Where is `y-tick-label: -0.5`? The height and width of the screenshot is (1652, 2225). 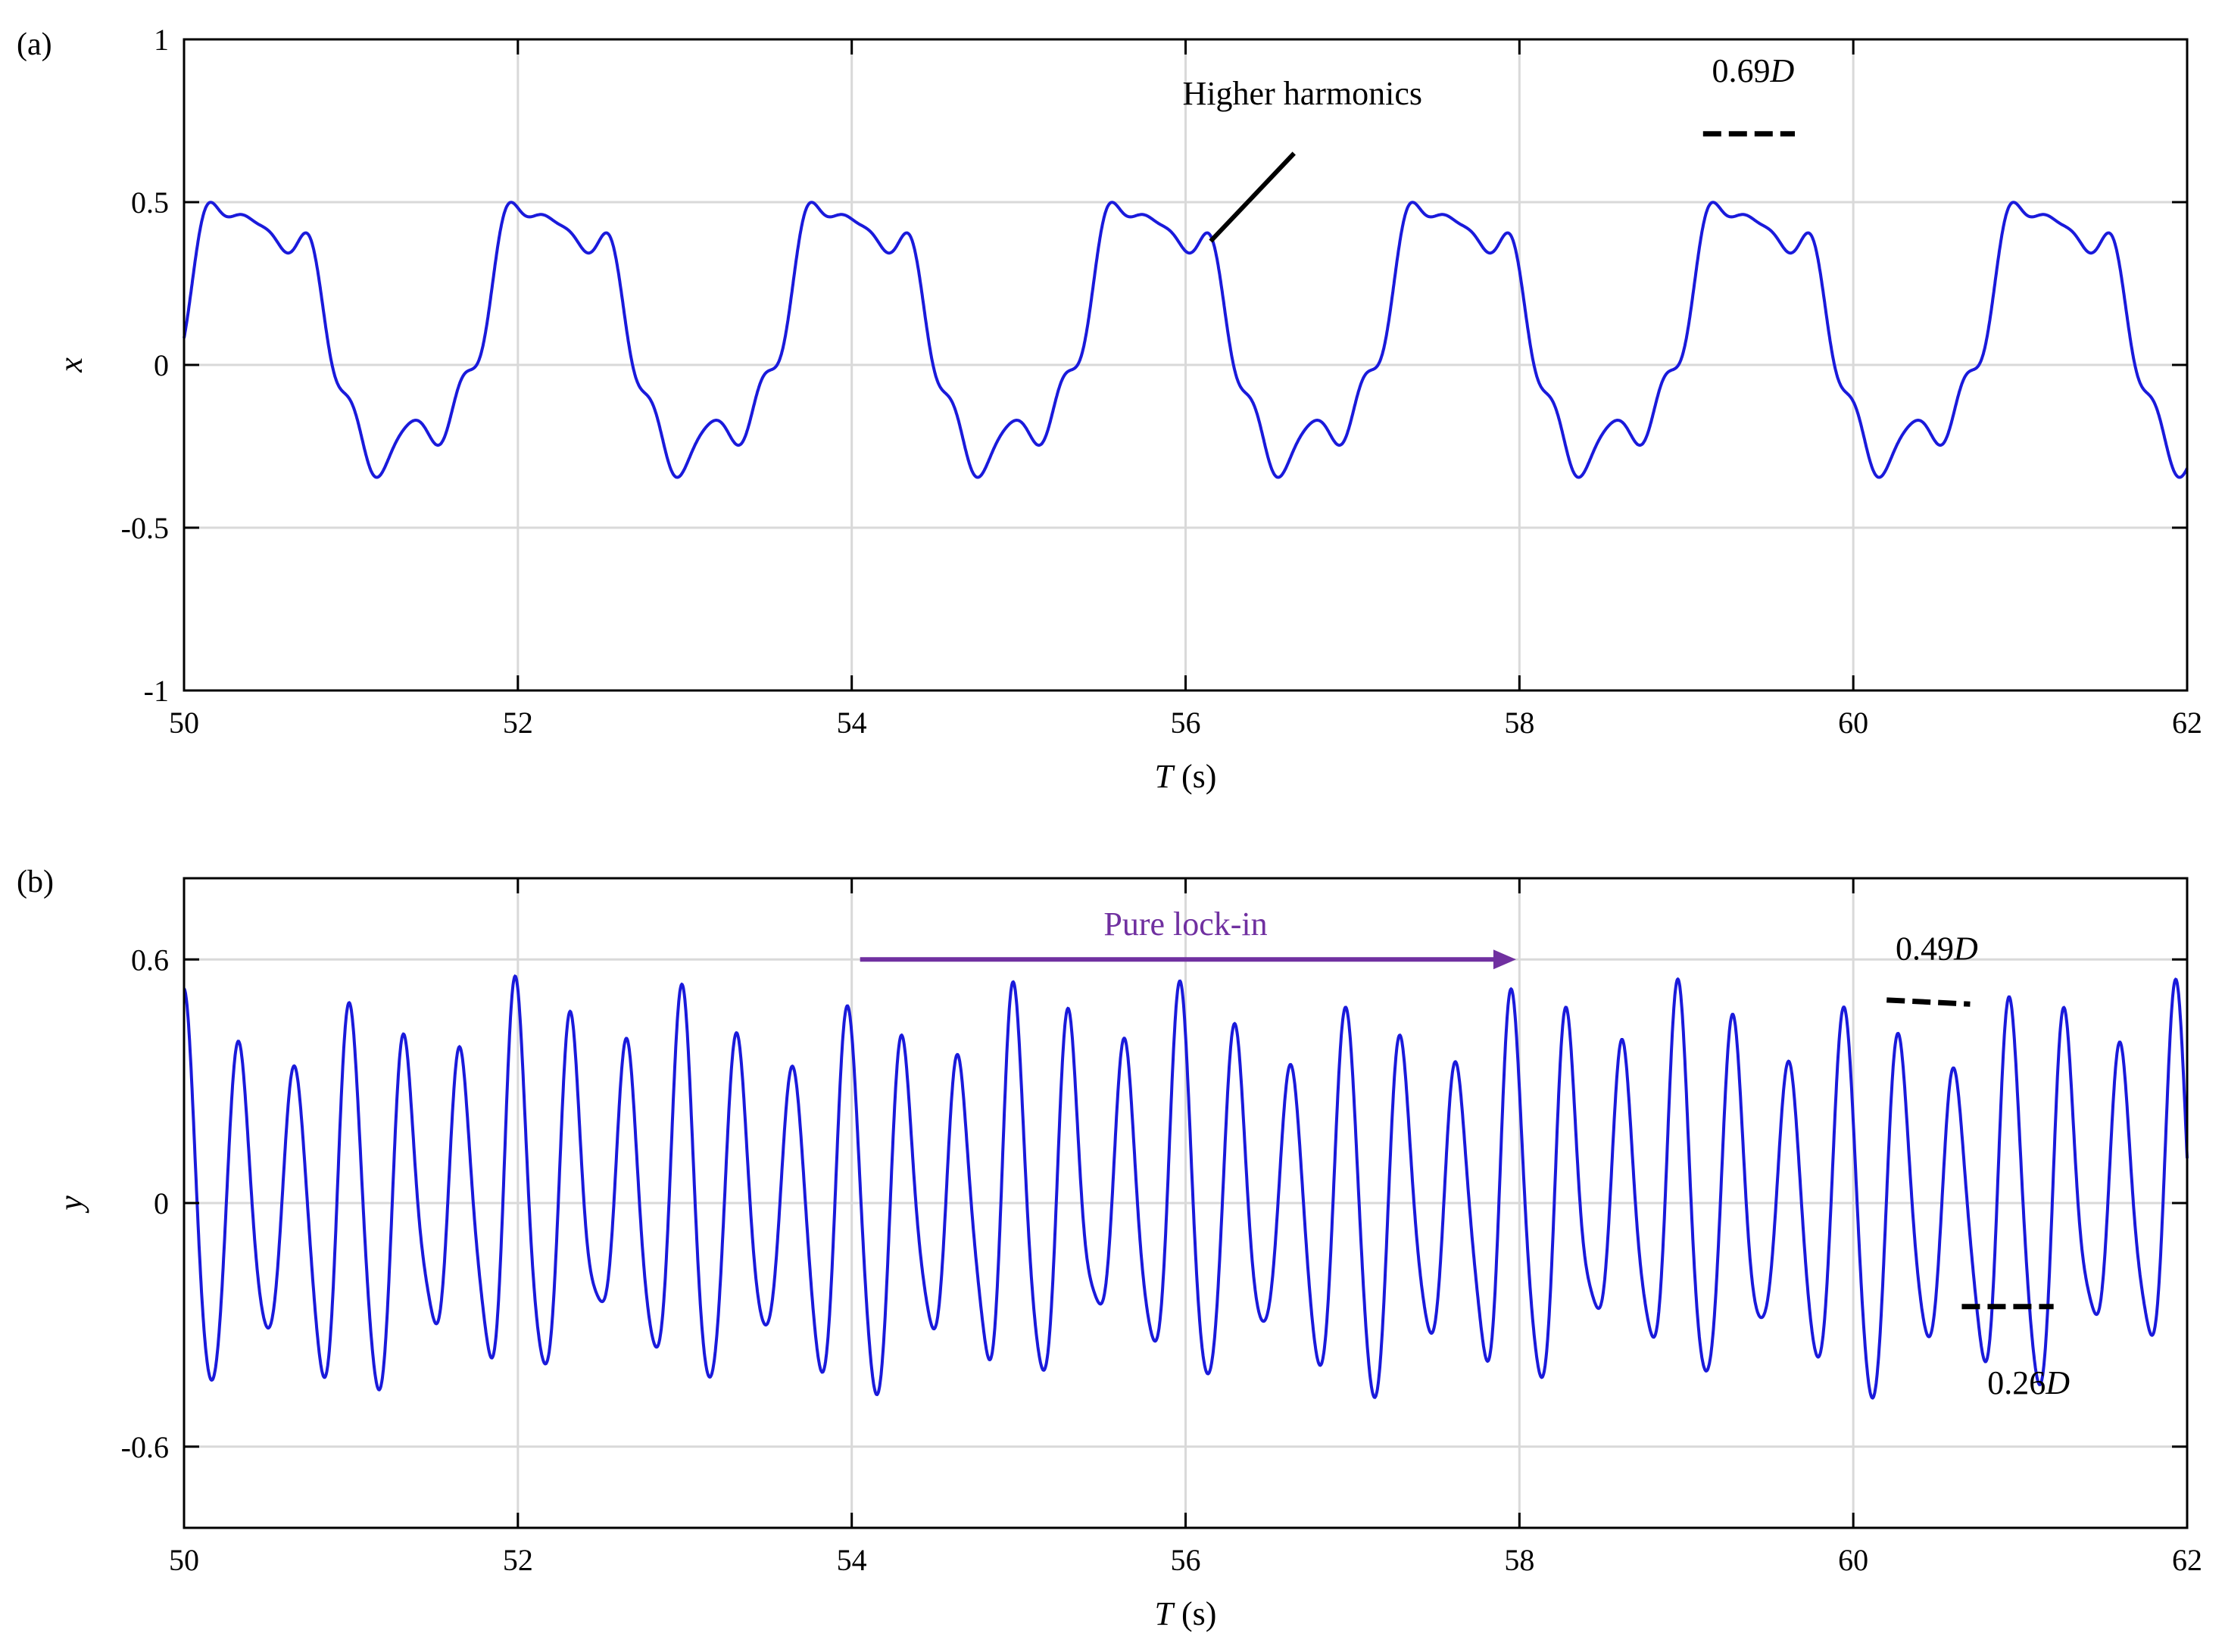
y-tick-label: -0.5 is located at coordinates (145, 528).